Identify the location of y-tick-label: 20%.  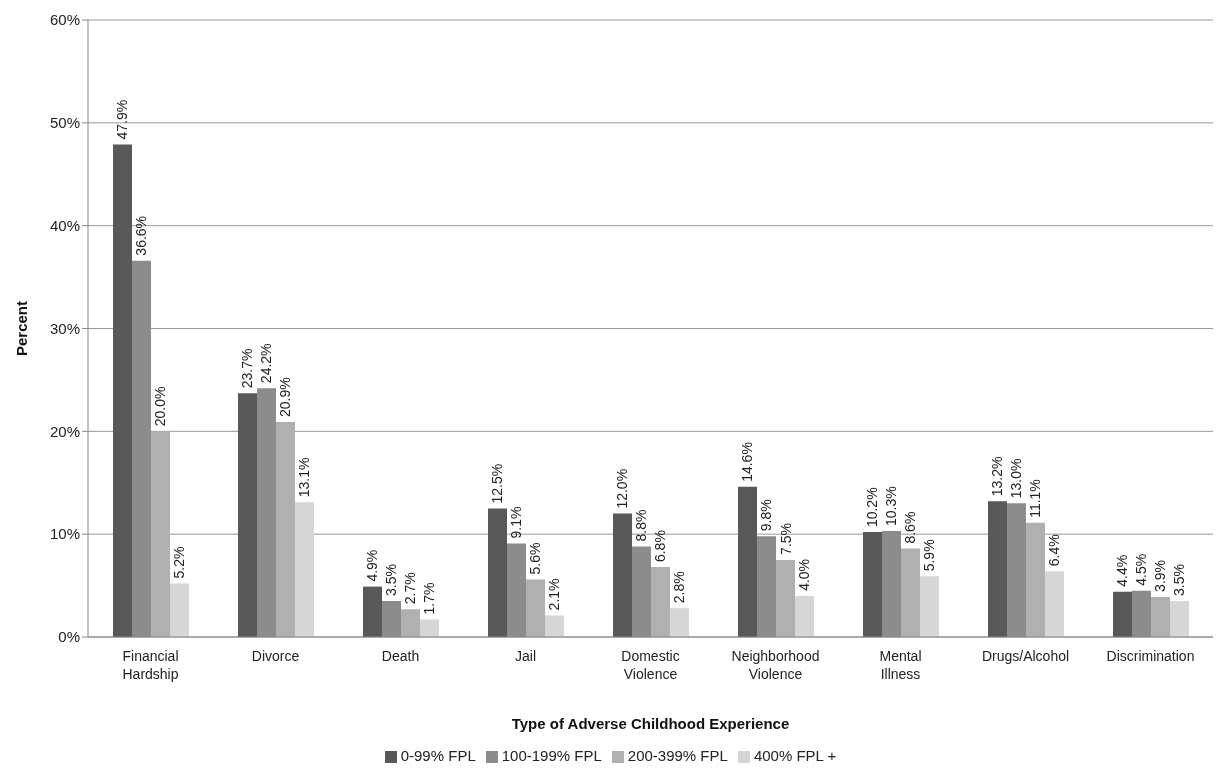
(64, 431).